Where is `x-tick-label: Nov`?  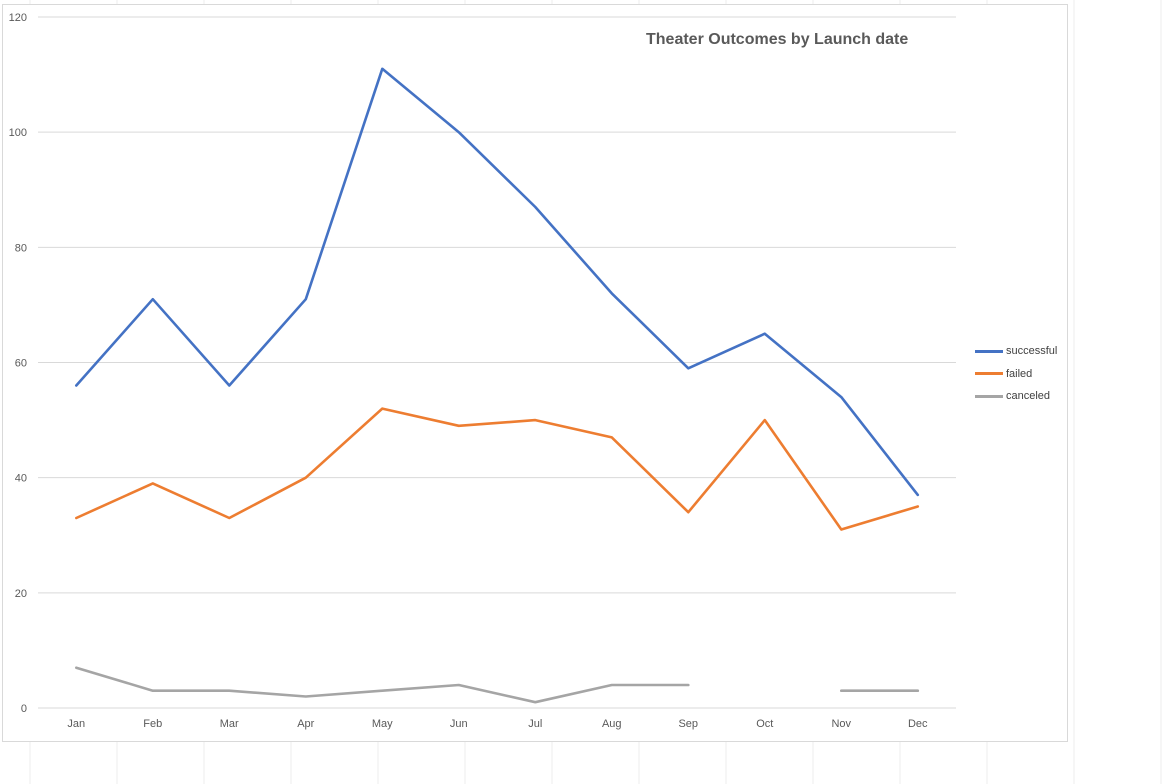
x-tick-label: Nov is located at coordinates (841, 724).